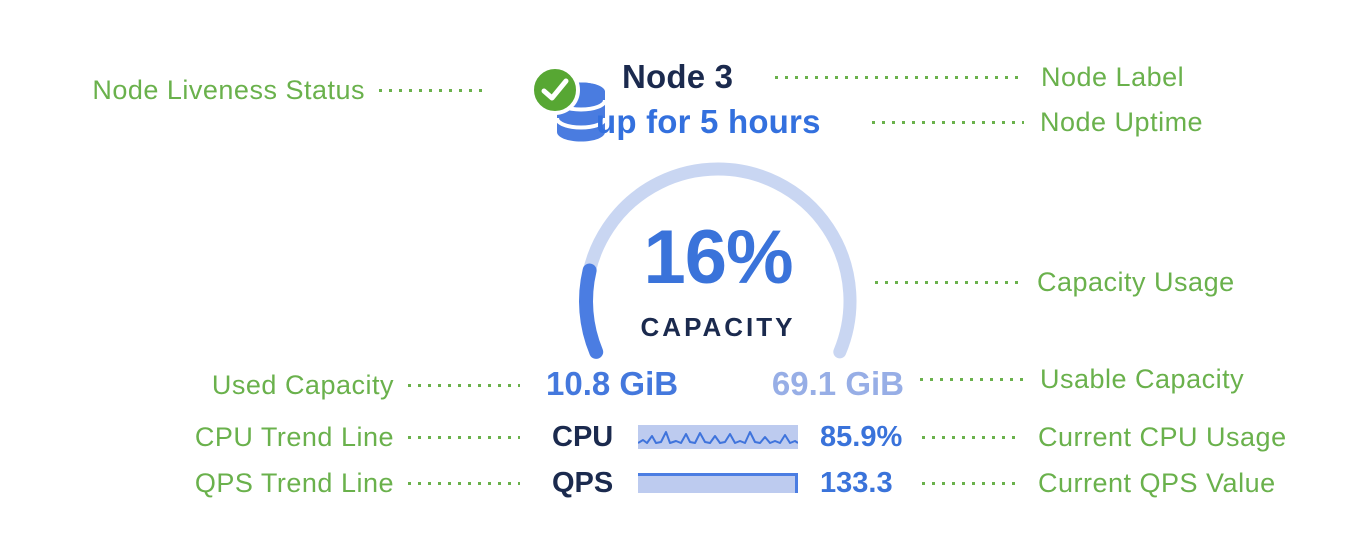  I want to click on annotation-cpu-trend-line: CPU Trend Line, so click(357, 437).